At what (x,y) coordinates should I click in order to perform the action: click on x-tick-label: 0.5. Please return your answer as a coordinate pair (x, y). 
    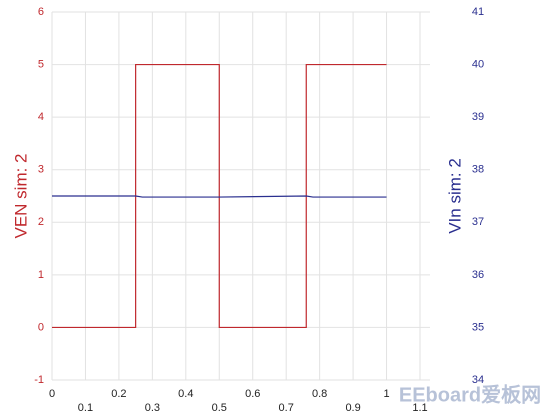
    Looking at the image, I should click on (219, 408).